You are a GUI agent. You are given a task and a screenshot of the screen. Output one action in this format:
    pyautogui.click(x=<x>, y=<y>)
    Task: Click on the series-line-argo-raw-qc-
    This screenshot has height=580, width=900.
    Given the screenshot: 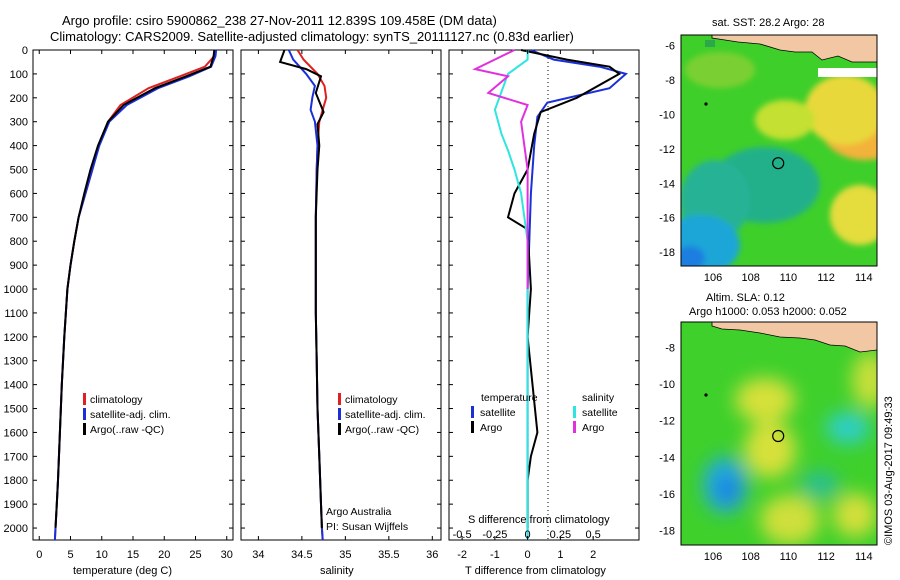 What is the action you would take?
    pyautogui.click(x=301, y=289)
    